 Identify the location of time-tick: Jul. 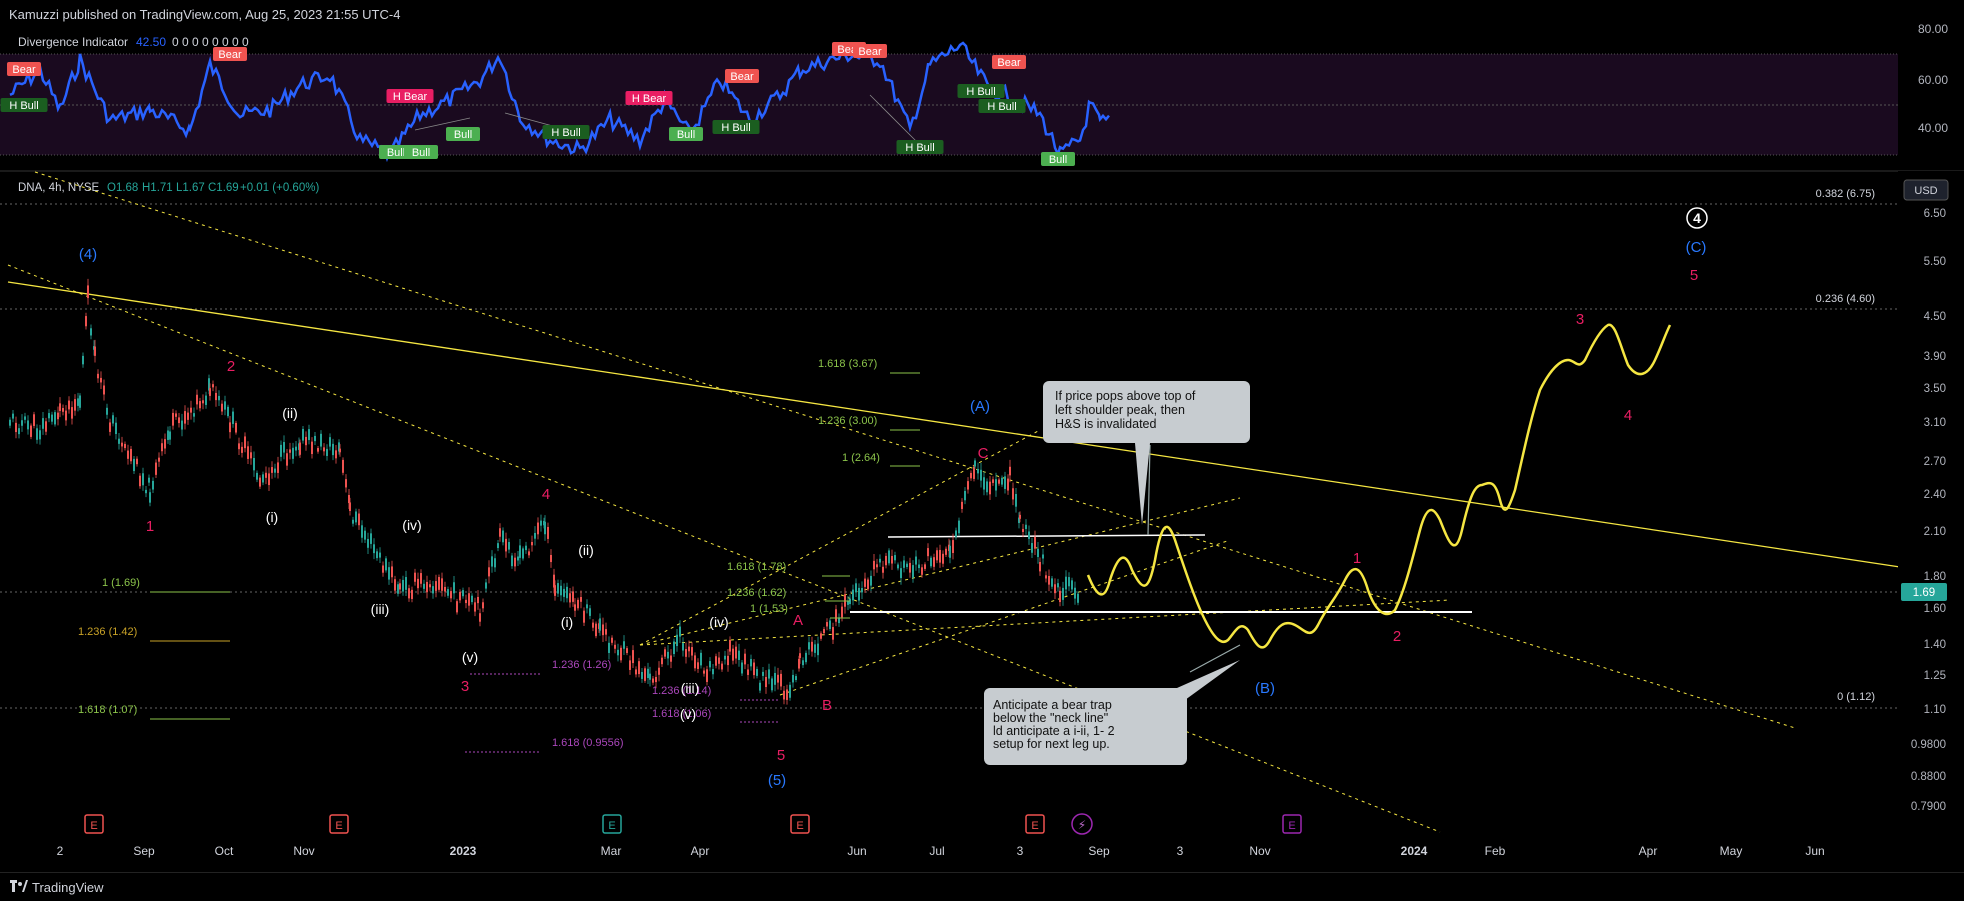
(936, 851).